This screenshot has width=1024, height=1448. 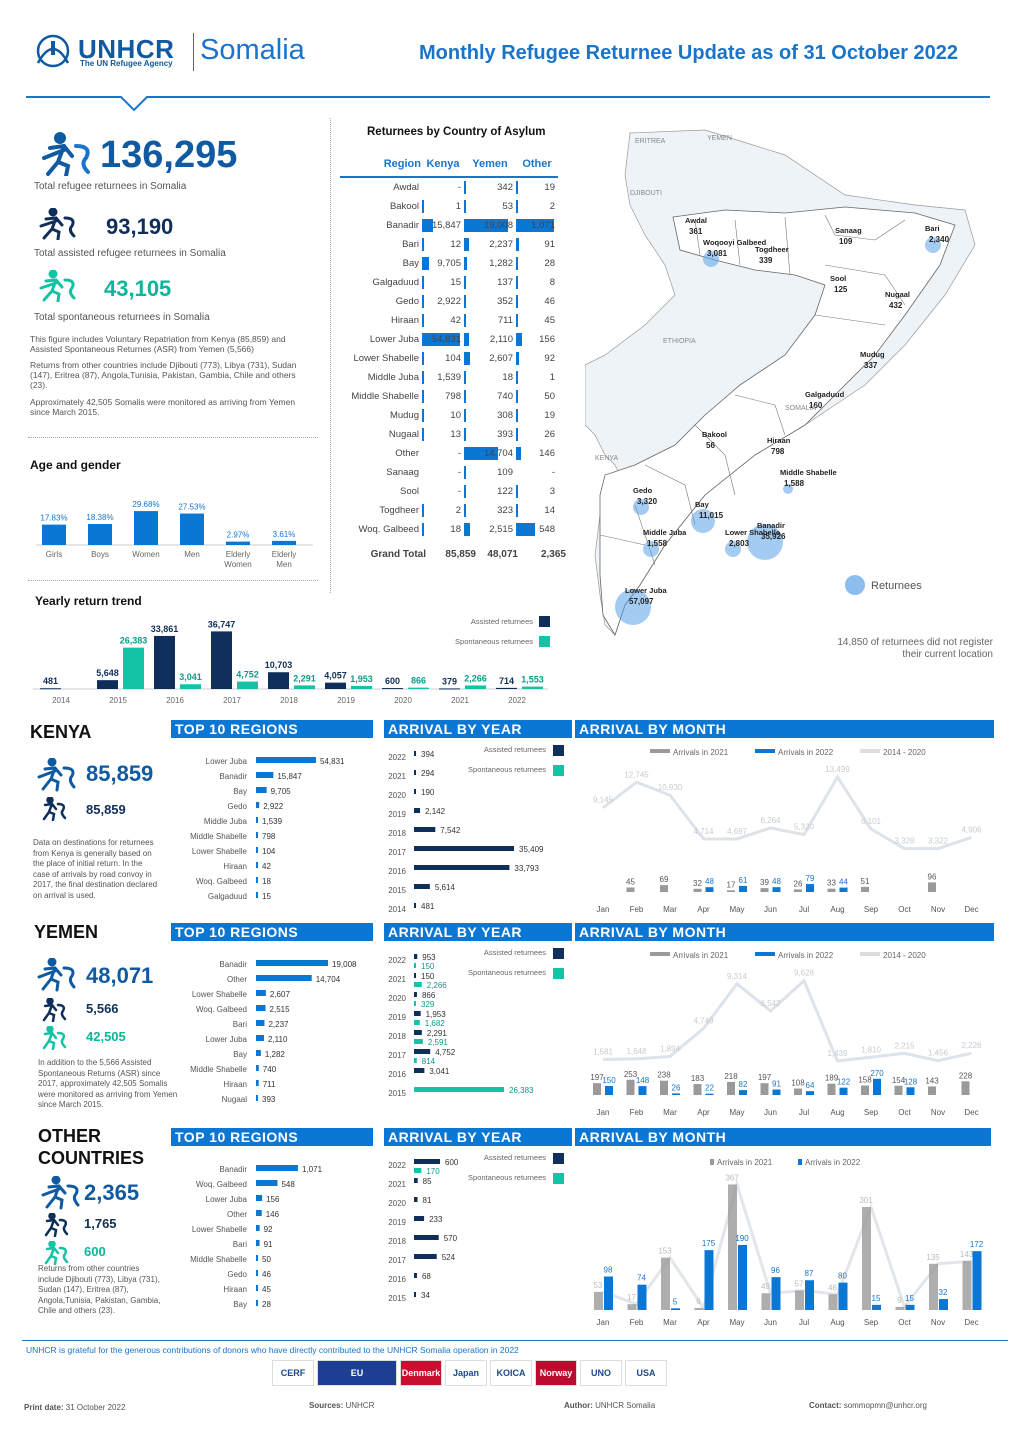 I want to click on org-subtitle: The UN Refugee Agency, so click(x=126, y=63).